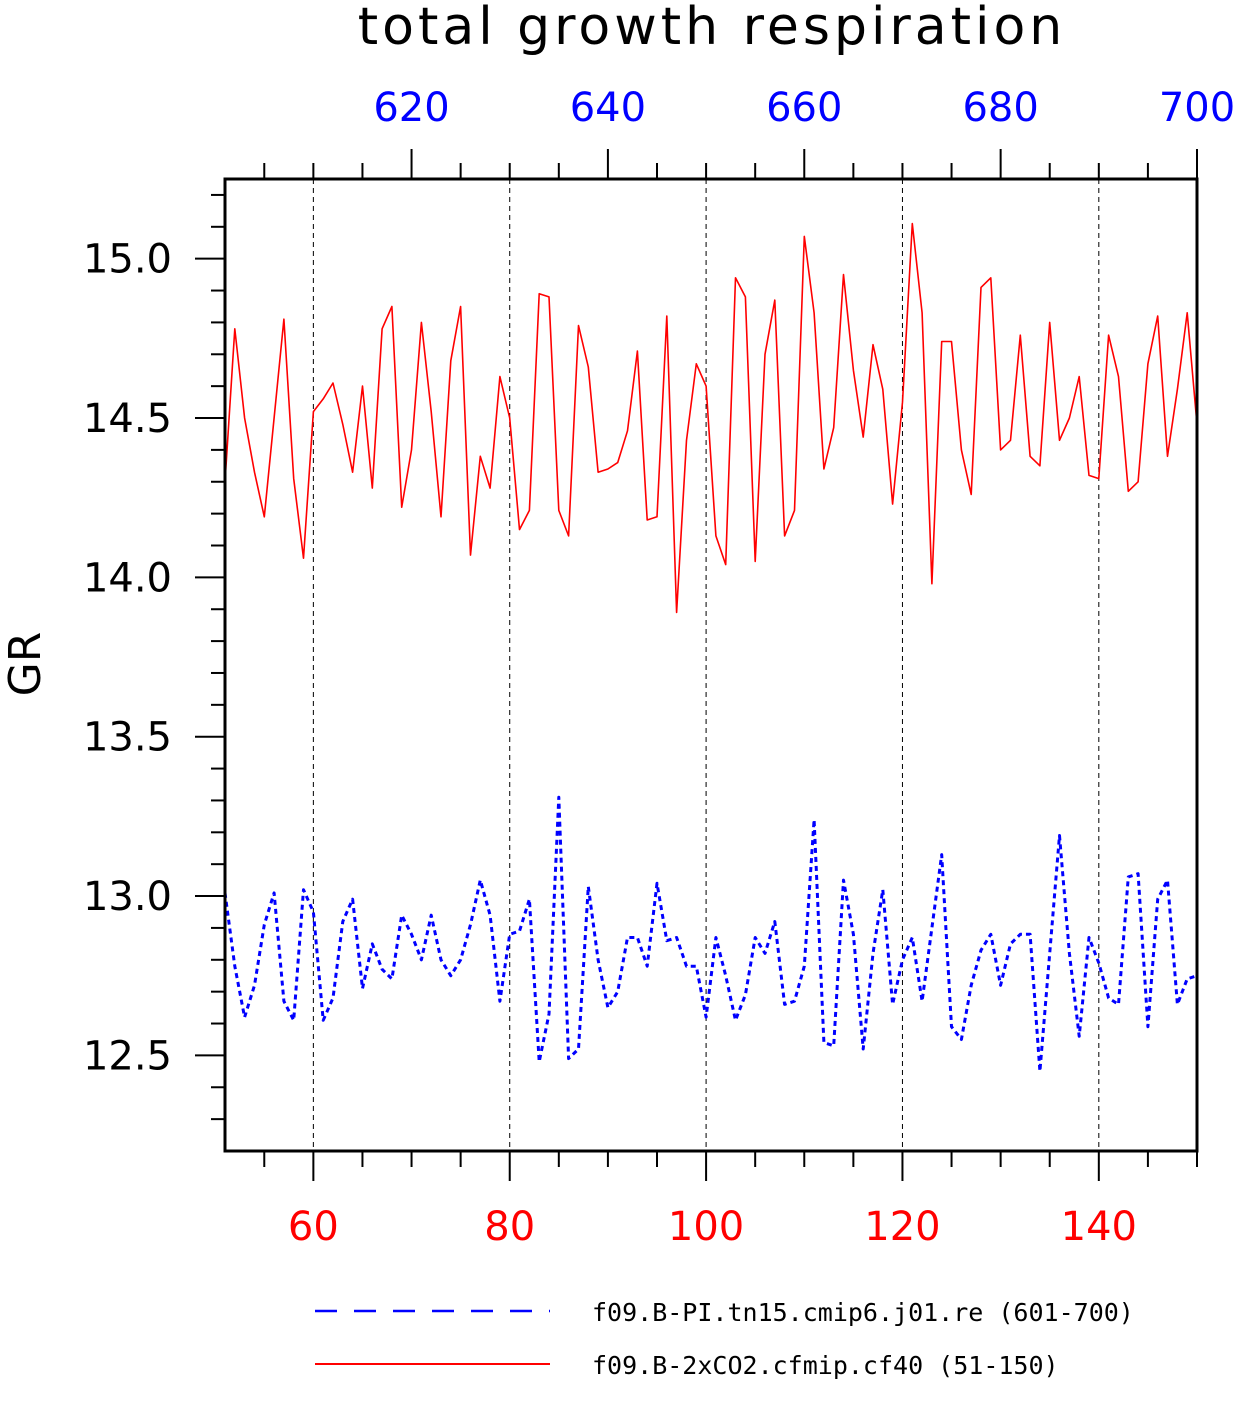 Image resolution: width=1240 pixels, height=1408 pixels. Describe the element at coordinates (1099, 1227) in the screenshot. I see `x-bottom-tick-label: 140` at that location.